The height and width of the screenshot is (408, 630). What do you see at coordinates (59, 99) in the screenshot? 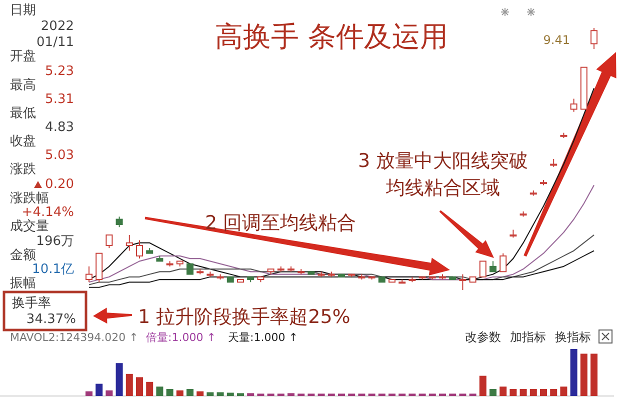
I see `text: 5.31` at bounding box center [59, 99].